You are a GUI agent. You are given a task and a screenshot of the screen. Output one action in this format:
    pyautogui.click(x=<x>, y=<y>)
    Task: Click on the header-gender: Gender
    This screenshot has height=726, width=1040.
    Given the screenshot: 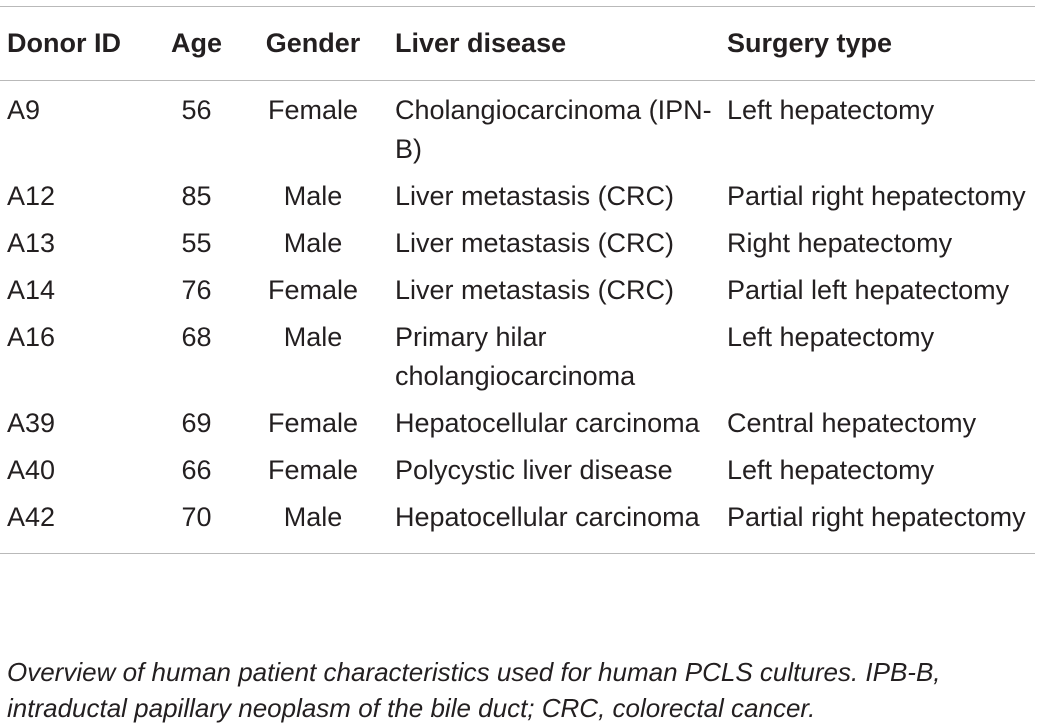 What is the action you would take?
    pyautogui.click(x=313, y=43)
    